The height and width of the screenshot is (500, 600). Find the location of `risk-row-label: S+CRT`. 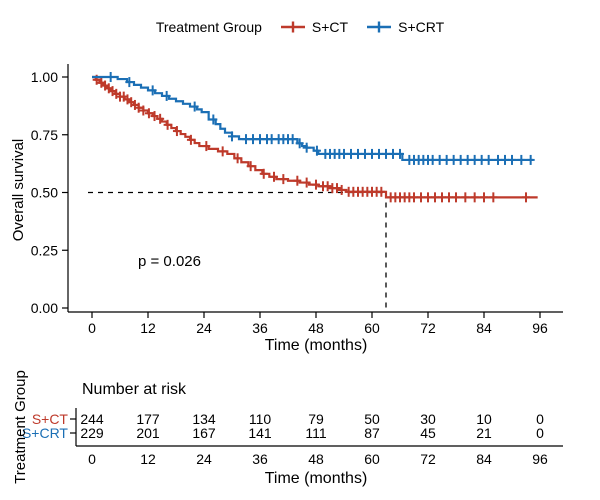

risk-row-label: S+CRT is located at coordinates (45, 433).